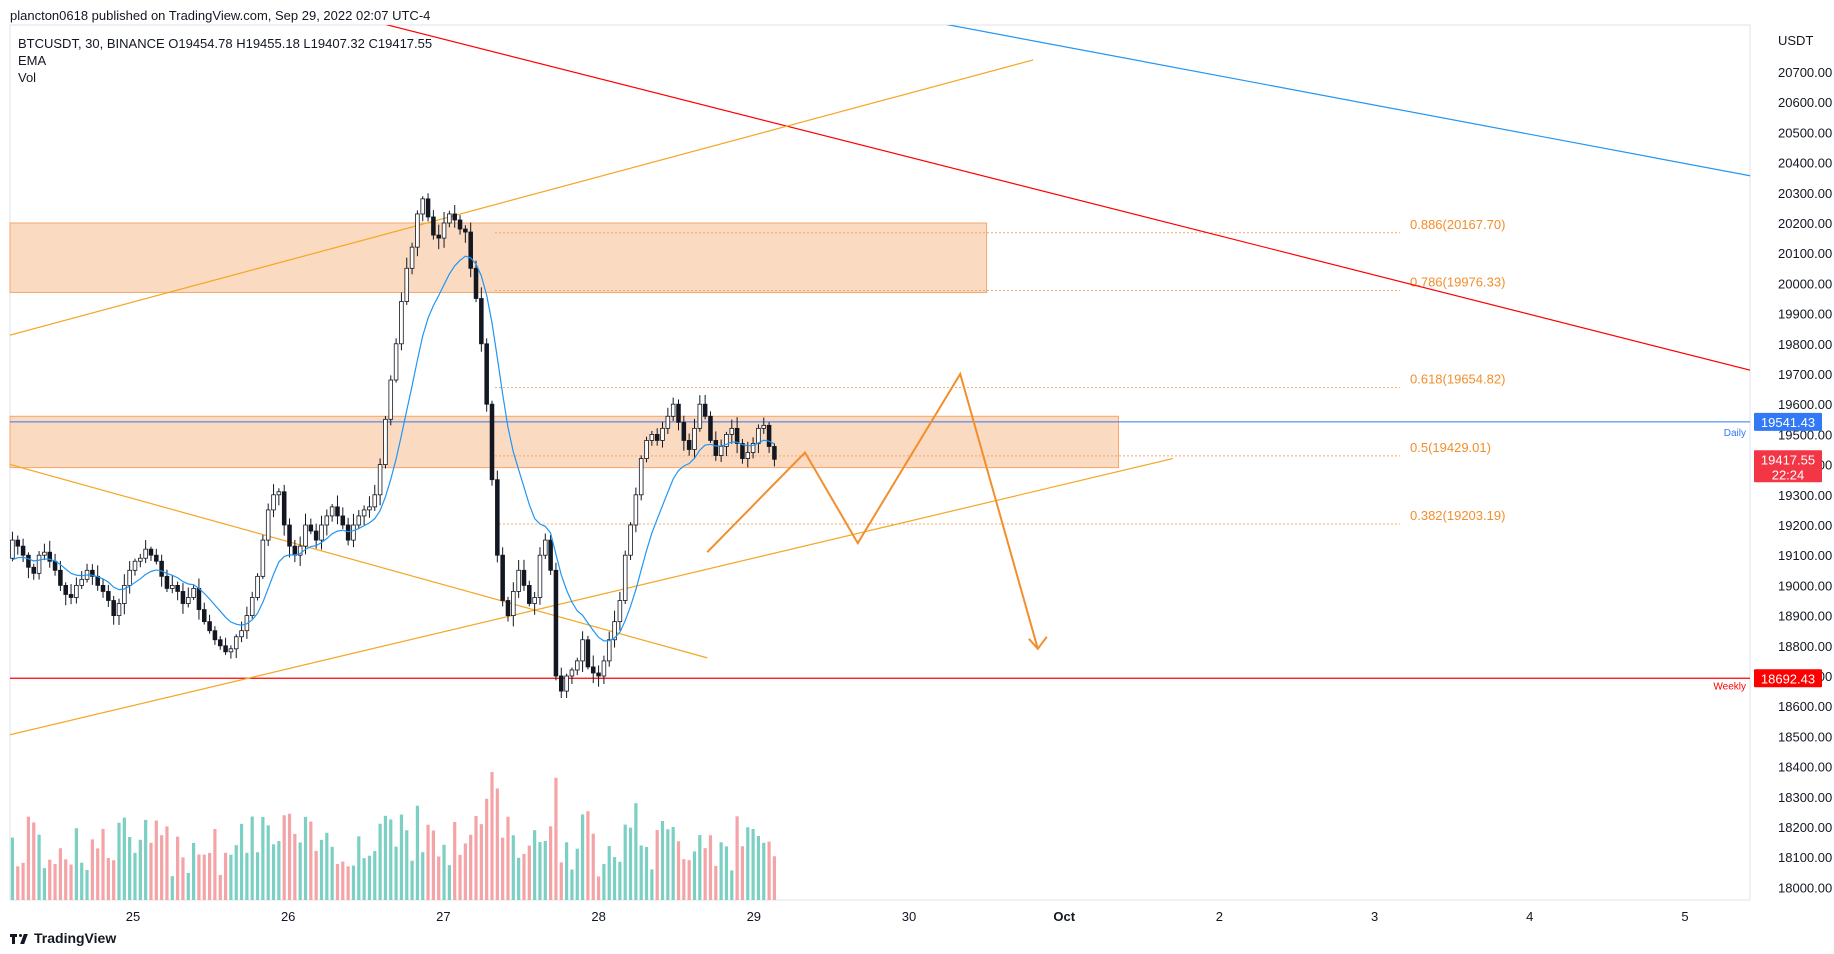 The image size is (1834, 954). I want to click on last-price-tag-box, so click(1788, 466).